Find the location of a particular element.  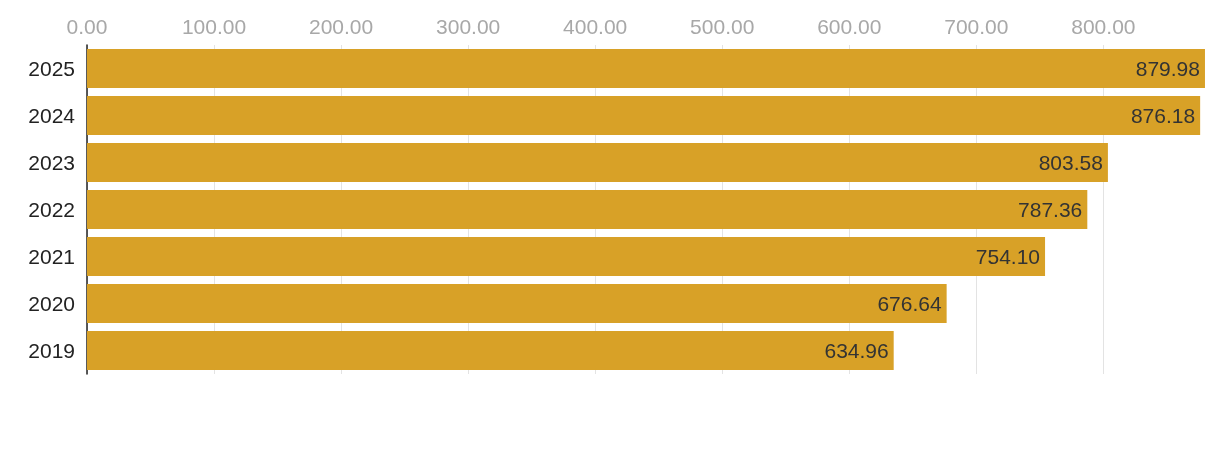

y-tick-label: 2022 is located at coordinates (51, 209).